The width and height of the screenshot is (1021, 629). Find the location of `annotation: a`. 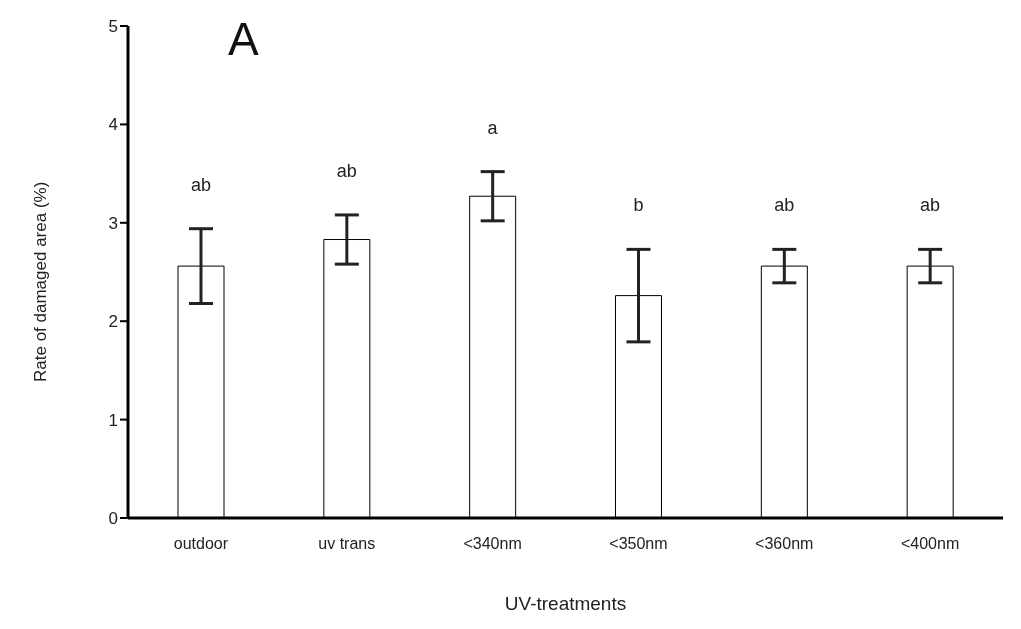

annotation: a is located at coordinates (493, 127).